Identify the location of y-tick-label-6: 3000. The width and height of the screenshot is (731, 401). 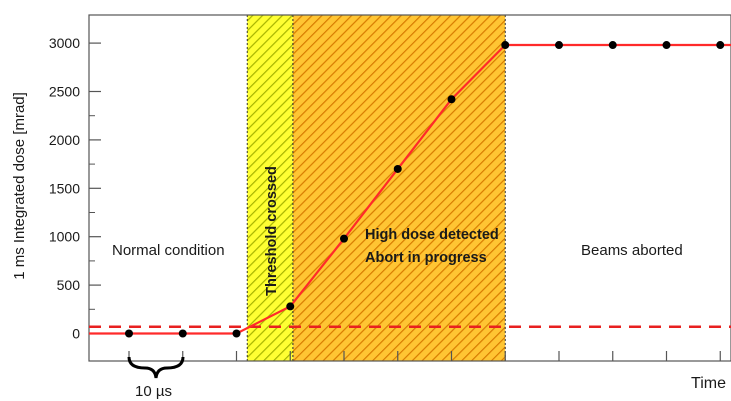
(64, 43).